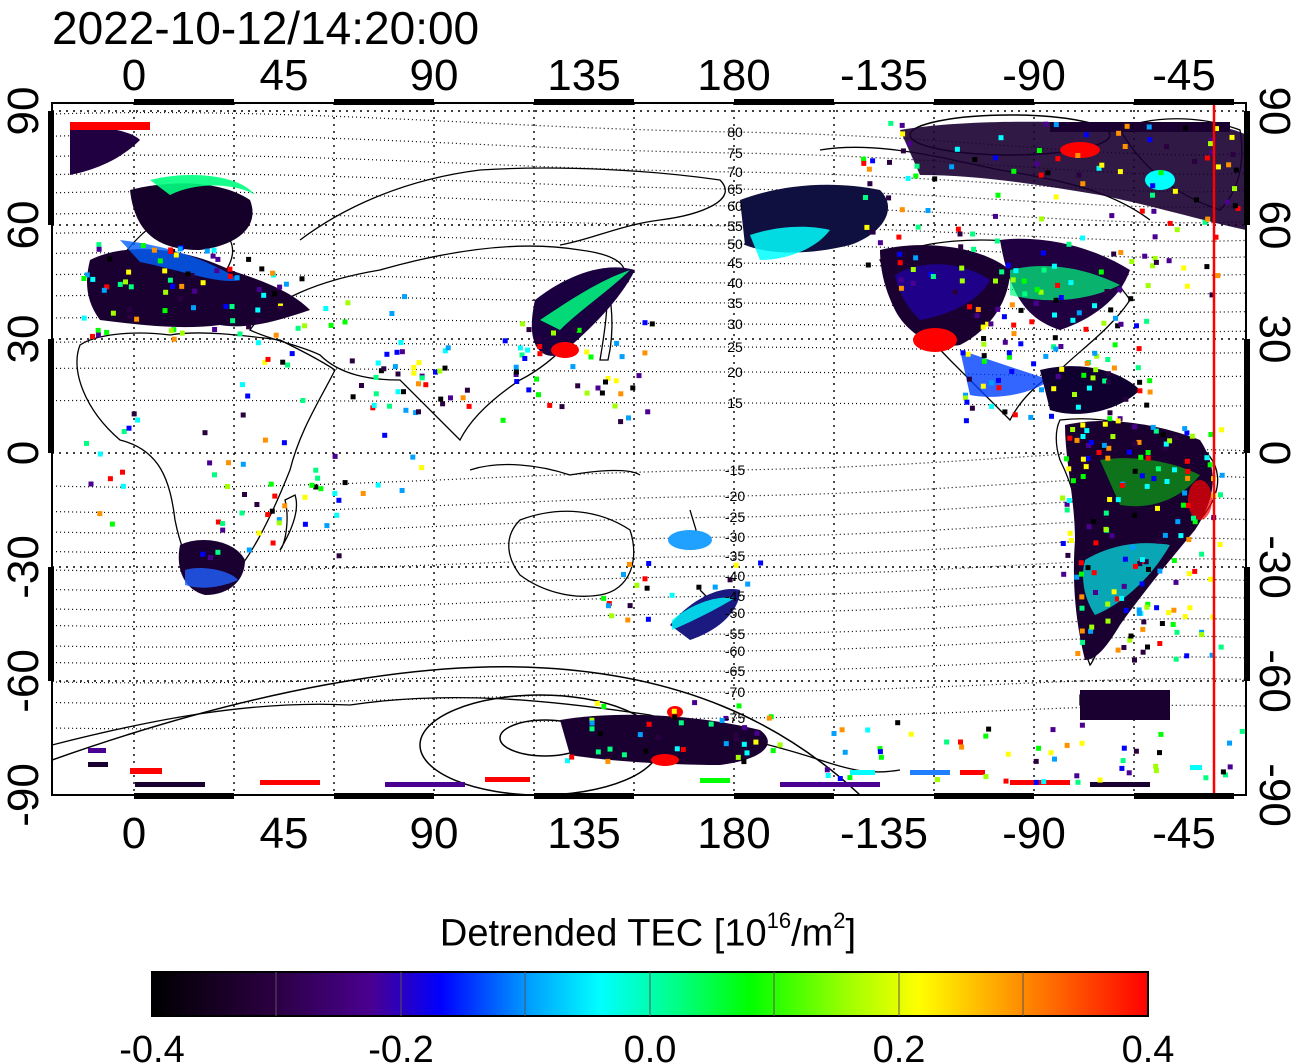  I want to click on mag-lat-label: -45, so click(735, 596).